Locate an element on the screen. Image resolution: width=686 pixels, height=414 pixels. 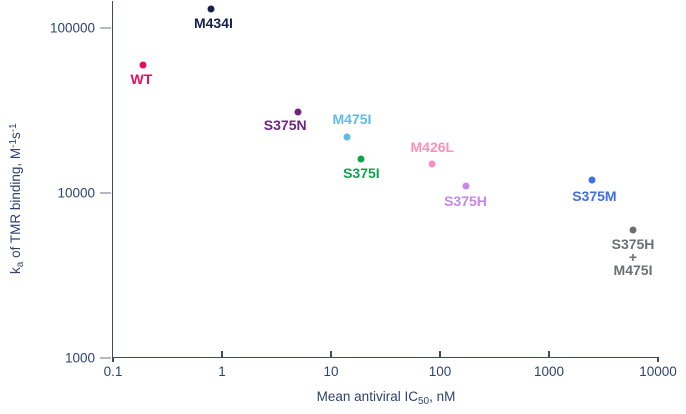
x-tick-label: 10 is located at coordinates (331, 371).